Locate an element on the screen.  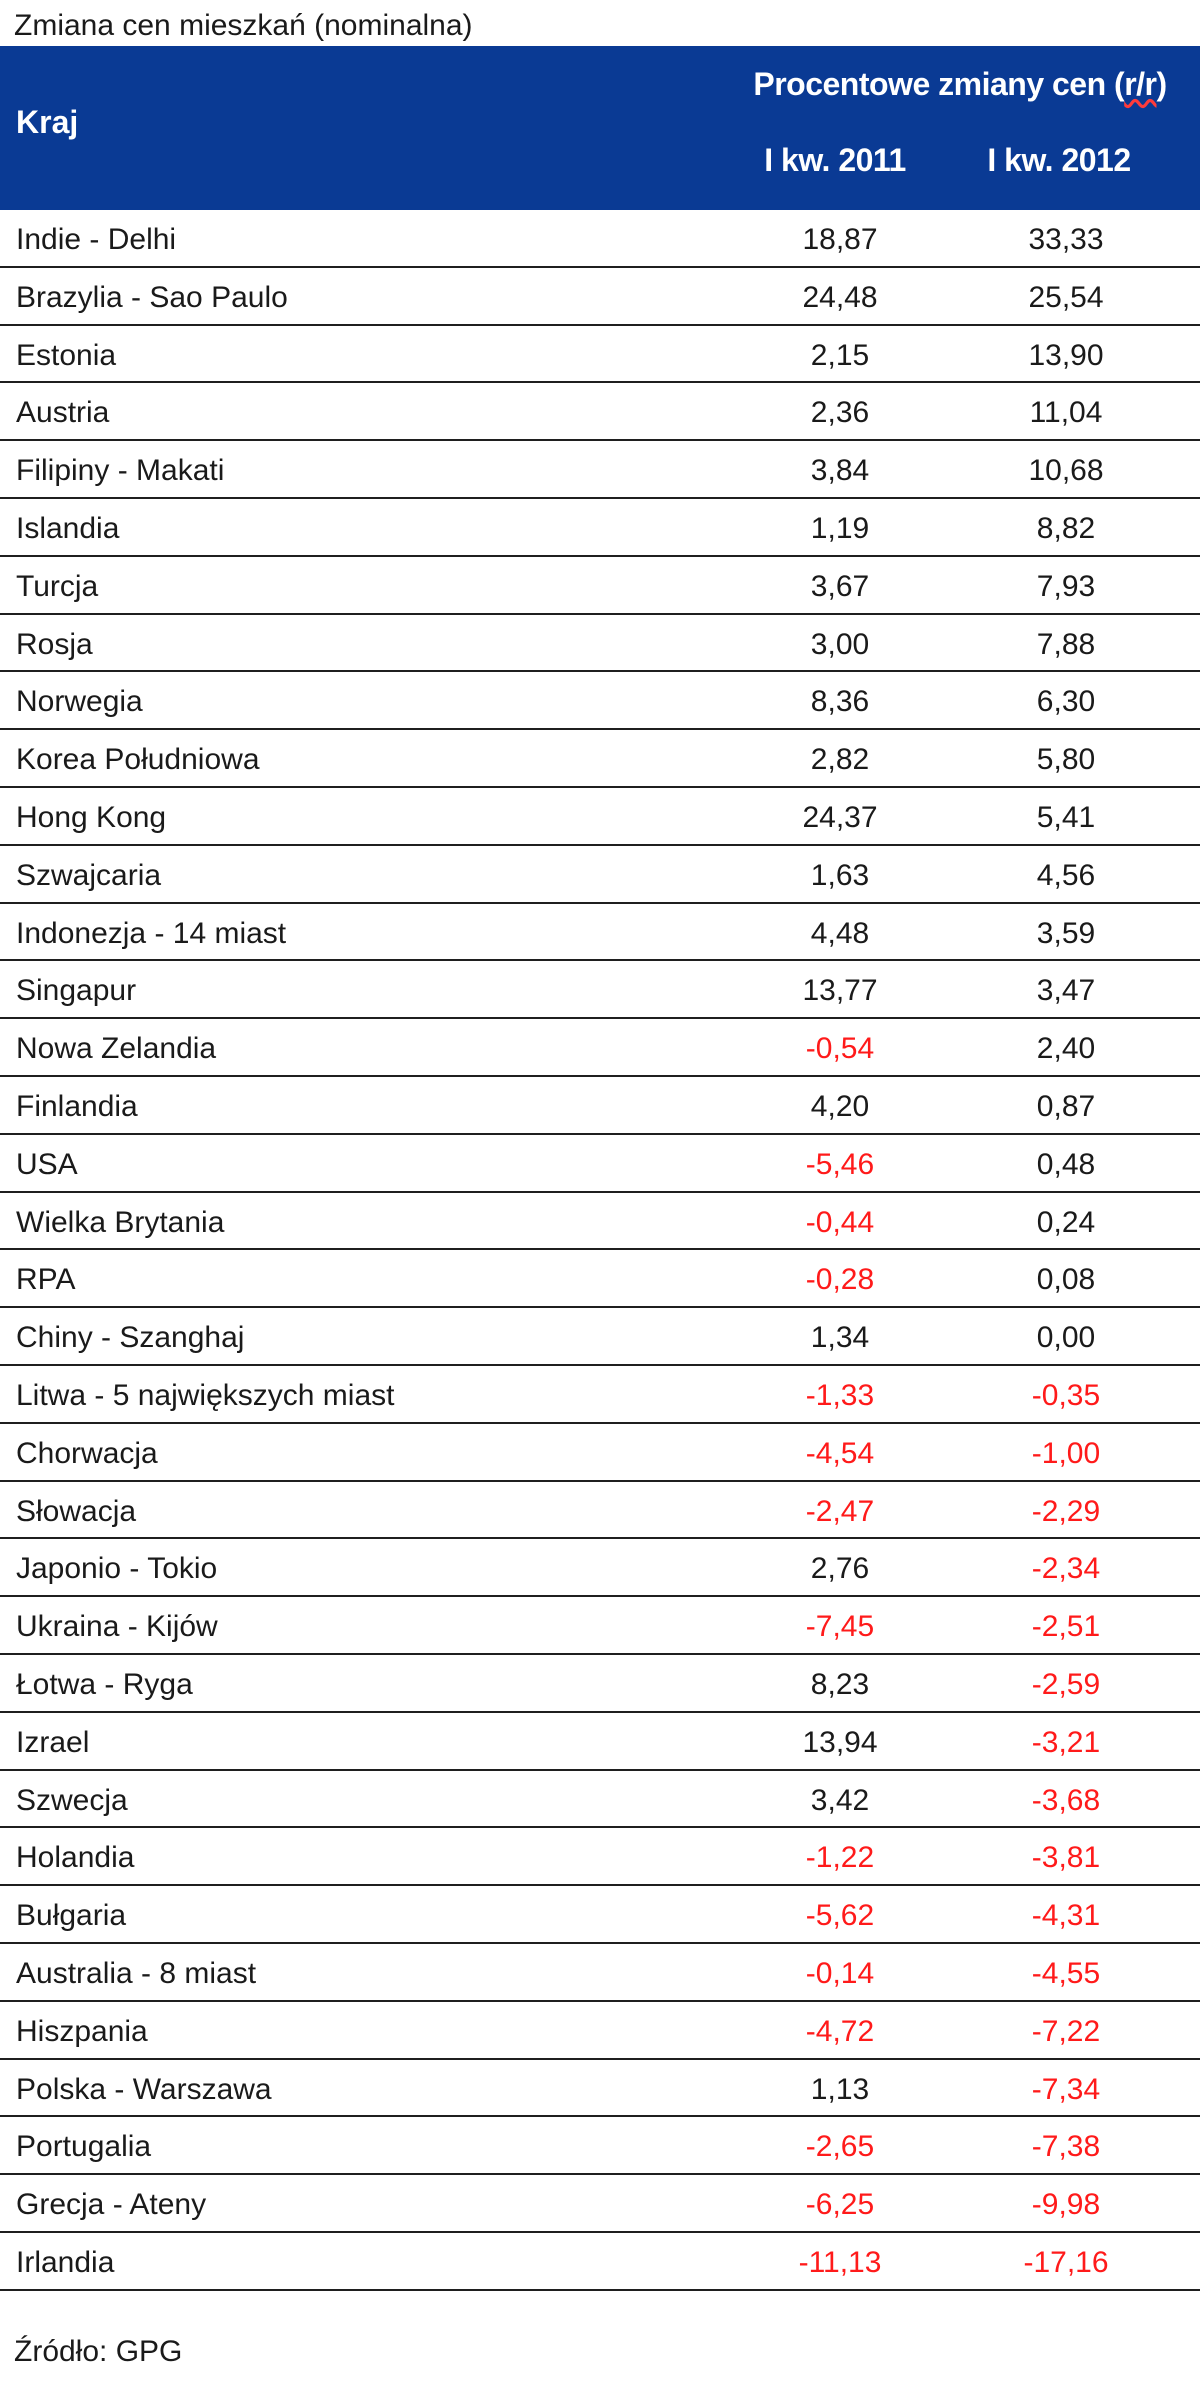
cell-country: Rosja is located at coordinates (54, 644).